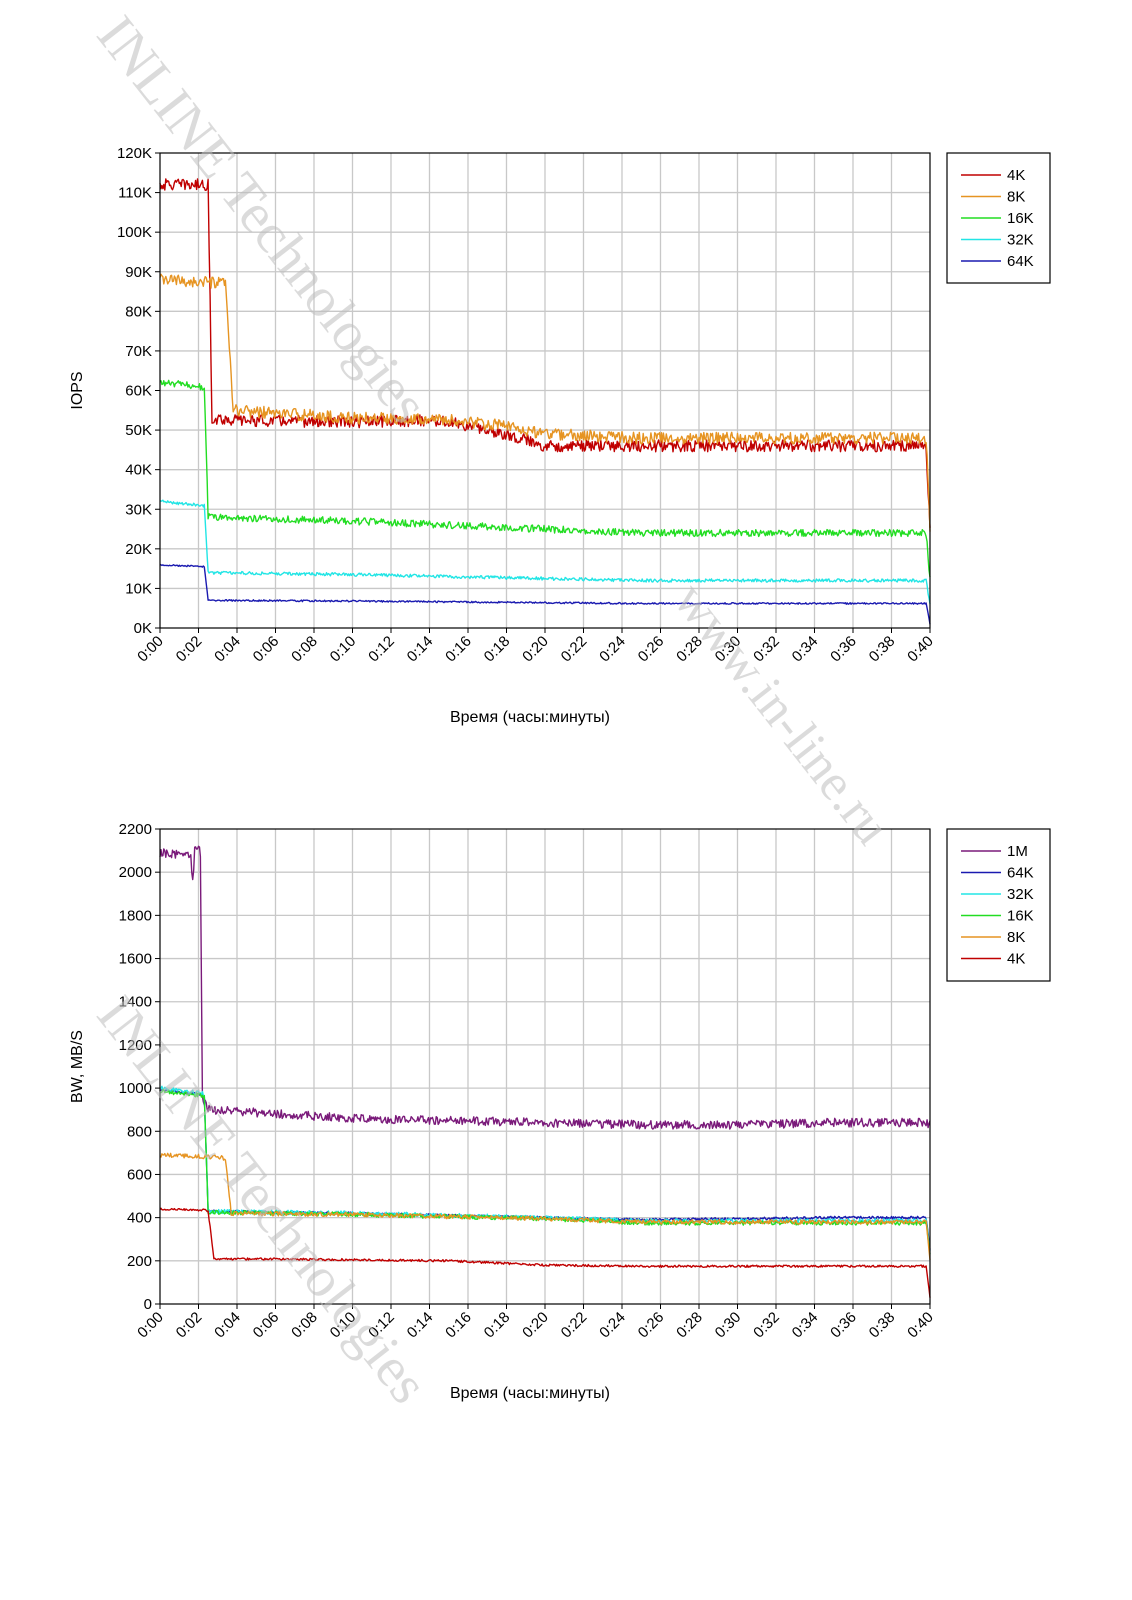 The image size is (1132, 1600). I want to click on y-tick-label: 30K, so click(138, 509).